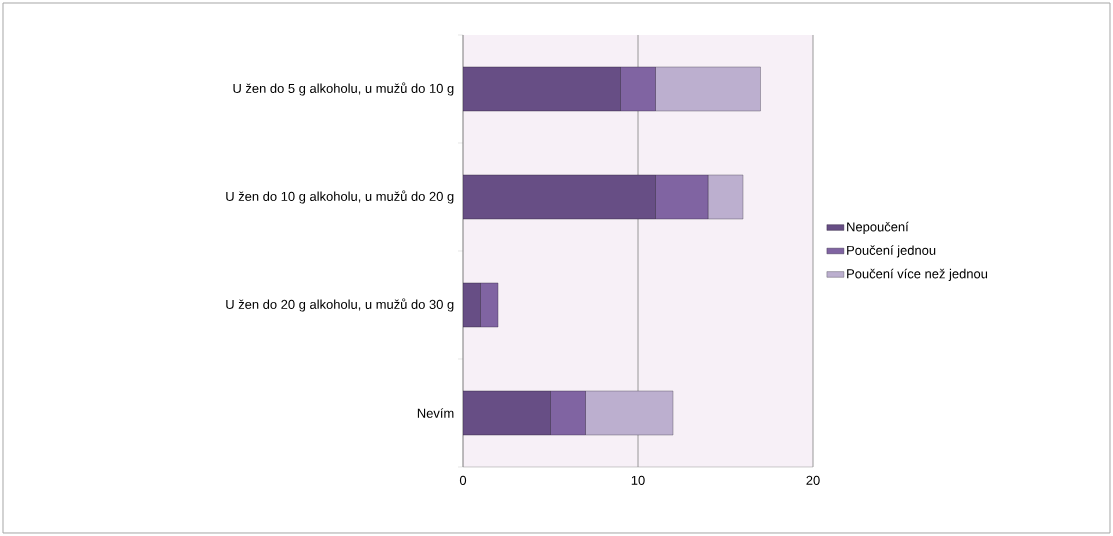 The height and width of the screenshot is (536, 1113). I want to click on y-tick-label: U žen do 20 g alkoholu, u mužů do 30 g, so click(340, 305).